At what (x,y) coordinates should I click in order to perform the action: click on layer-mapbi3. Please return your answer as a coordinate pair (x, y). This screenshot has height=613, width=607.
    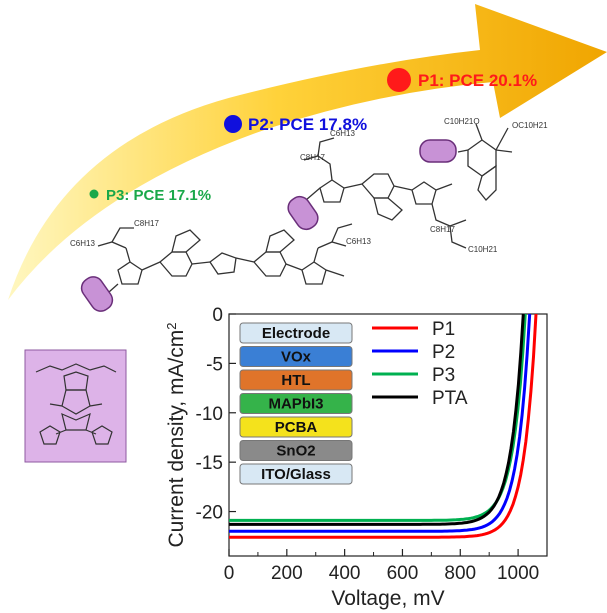
    Looking at the image, I should click on (296, 403).